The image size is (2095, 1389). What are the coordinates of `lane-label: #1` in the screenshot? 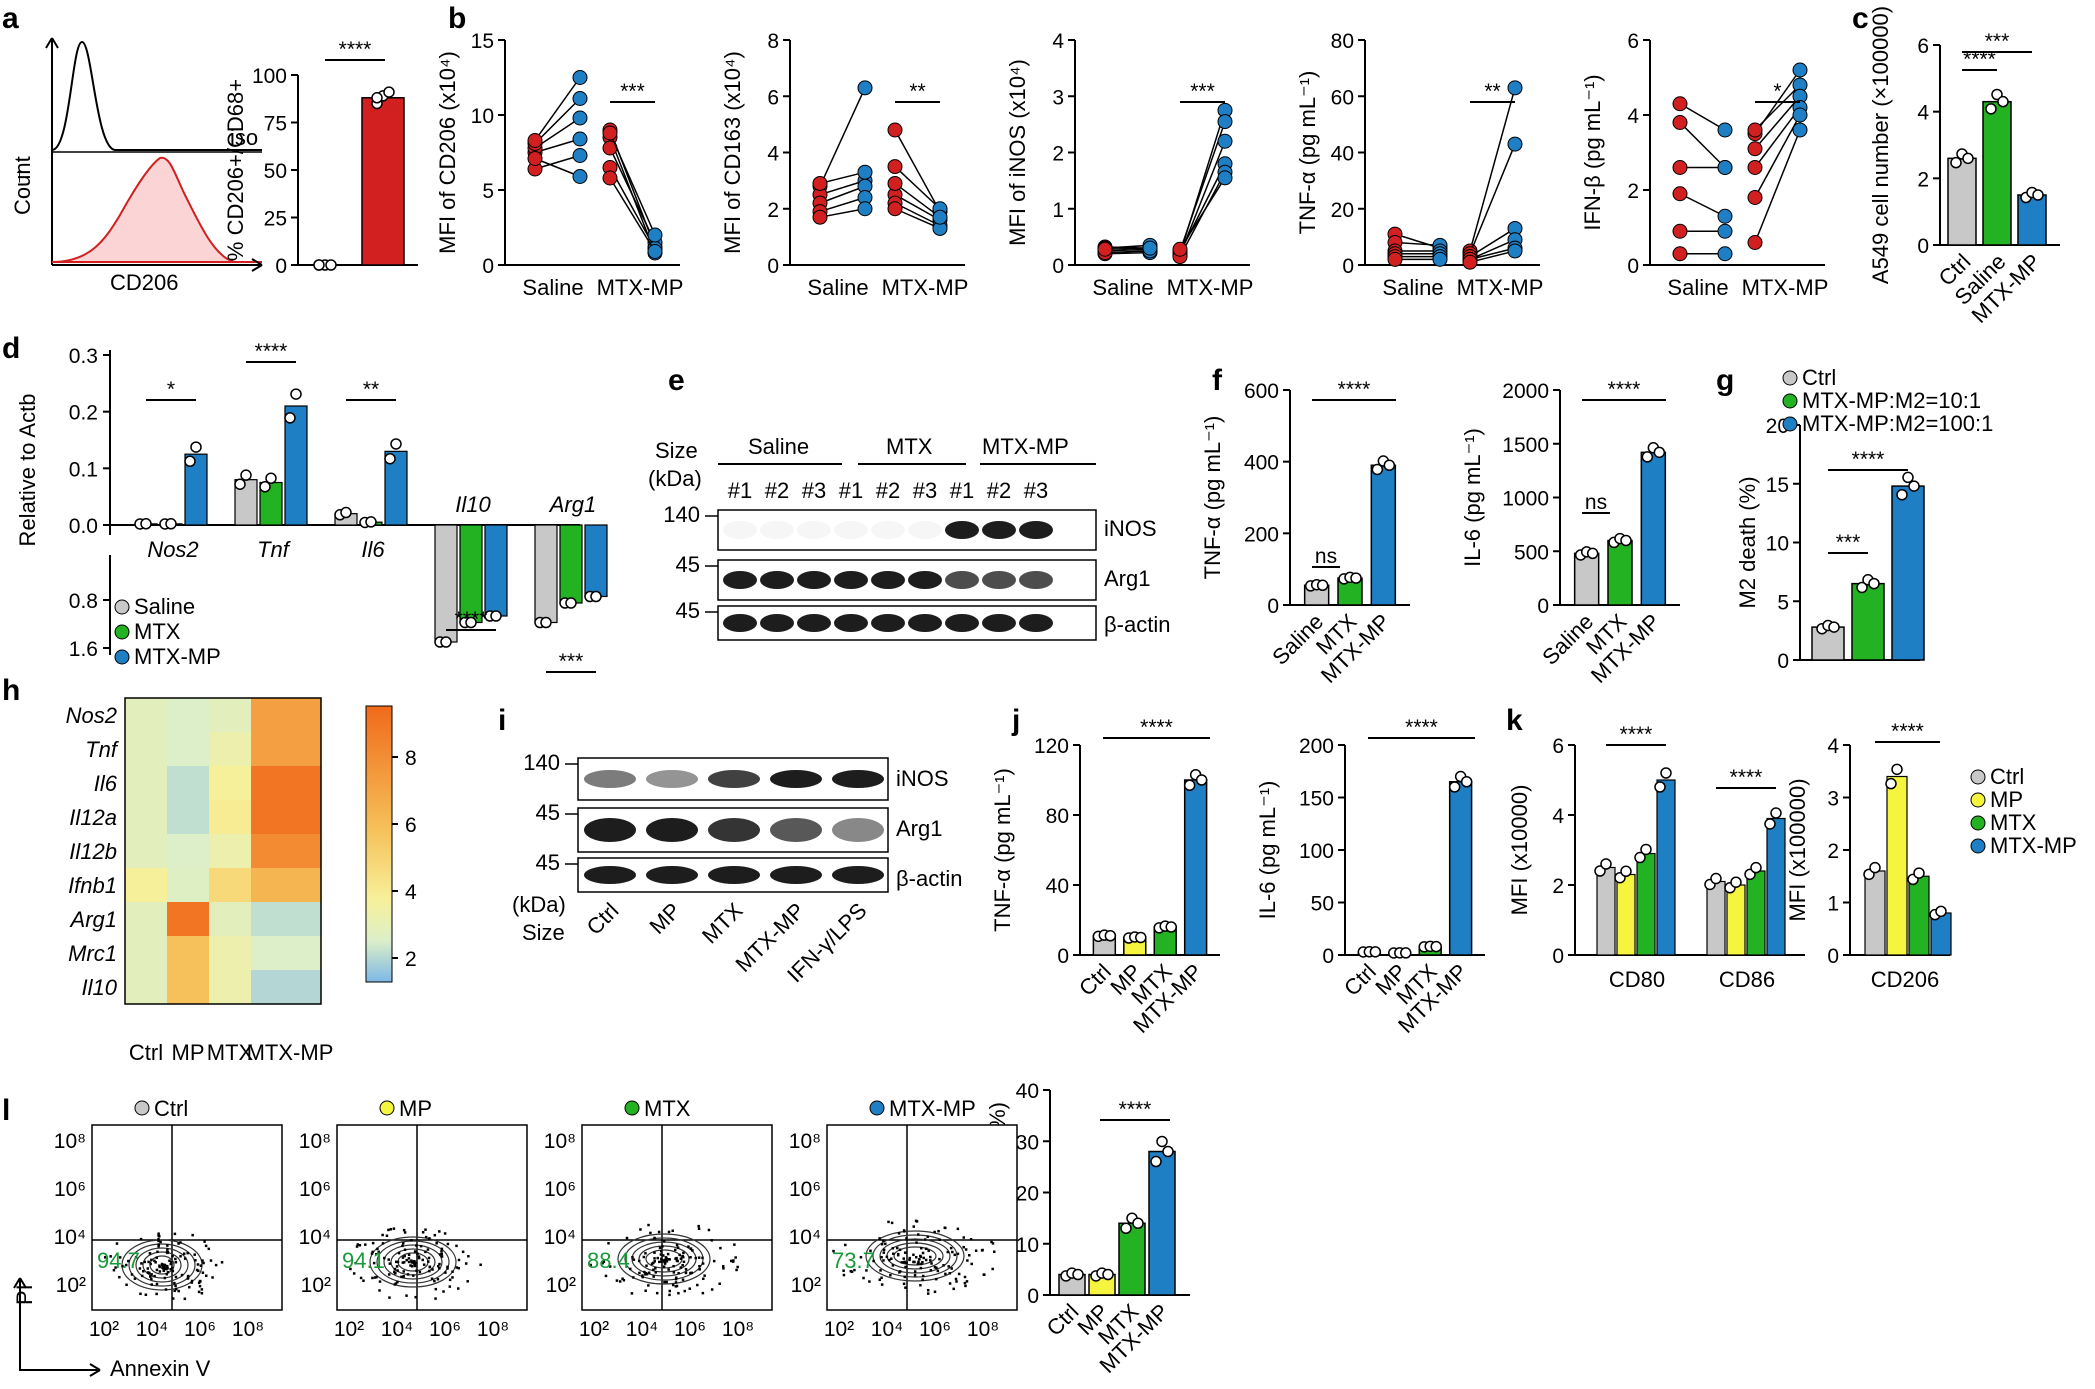 It's located at (851, 490).